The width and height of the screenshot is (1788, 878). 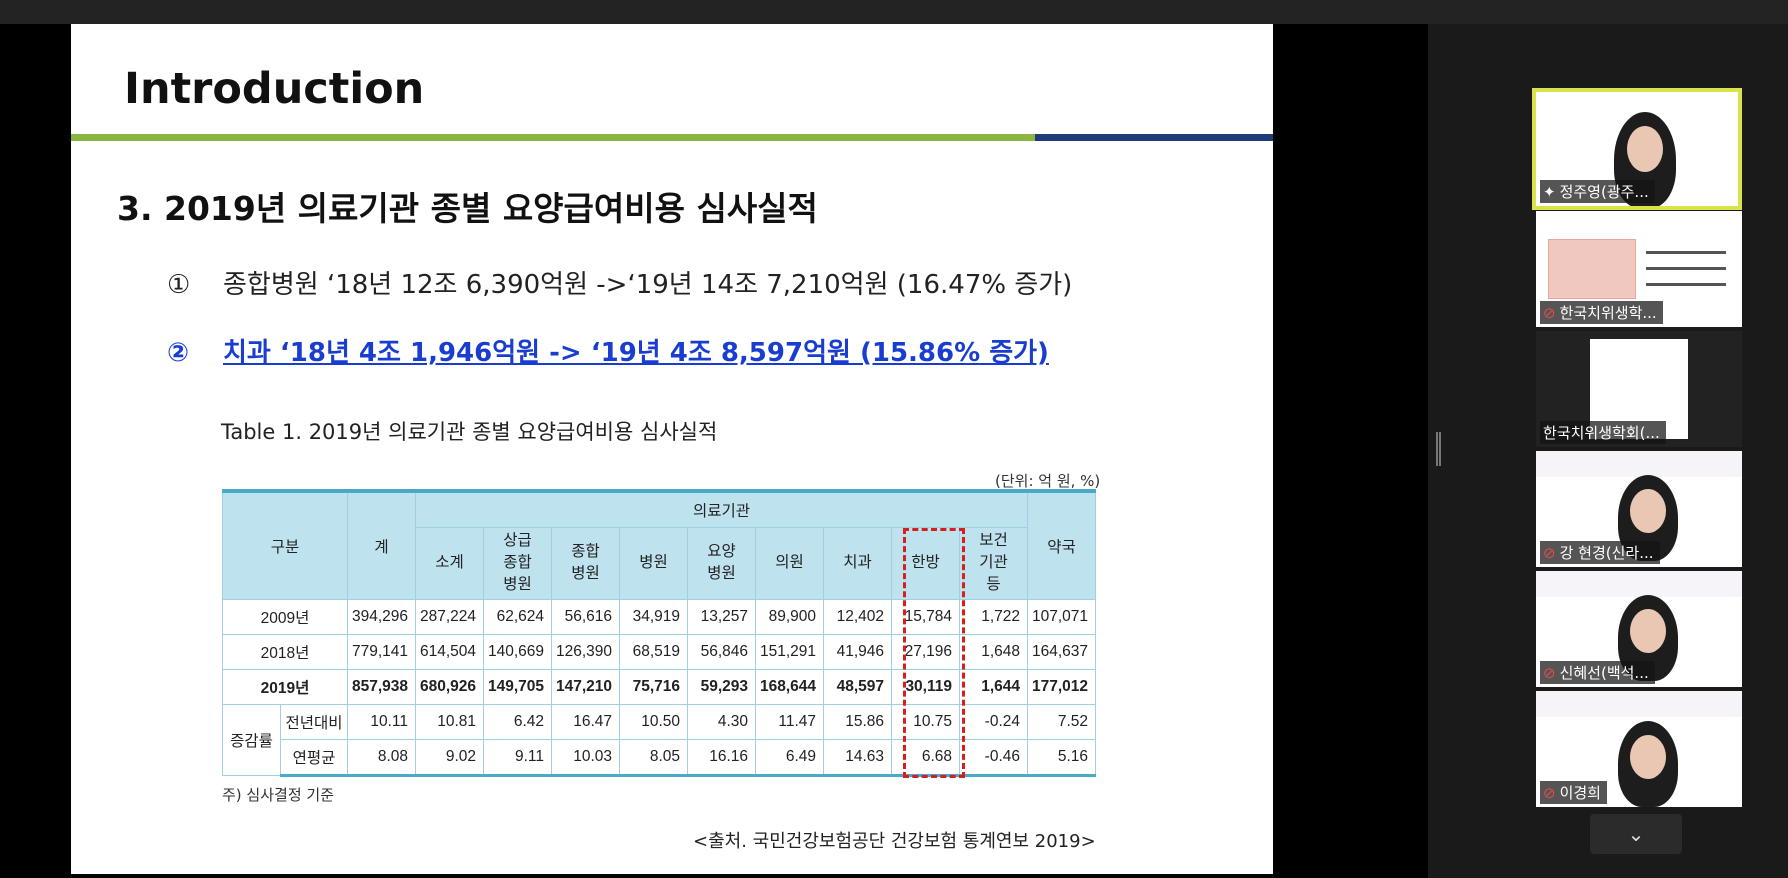 What do you see at coordinates (449, 563) in the screenshot?
I see `header-sub-0: 소계` at bounding box center [449, 563].